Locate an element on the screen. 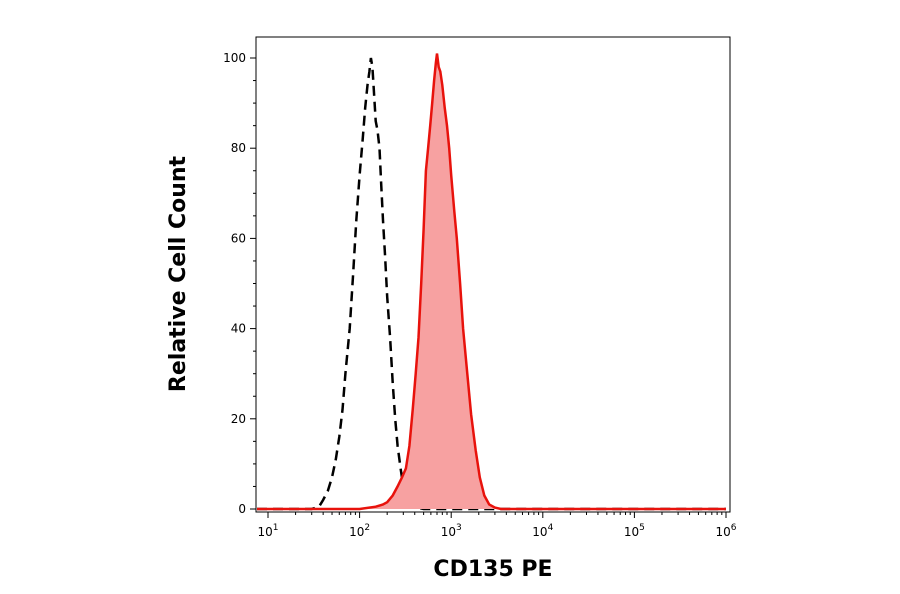 The width and height of the screenshot is (900, 594). x-tick-label-exponent: 1 is located at coordinates (276, 528).